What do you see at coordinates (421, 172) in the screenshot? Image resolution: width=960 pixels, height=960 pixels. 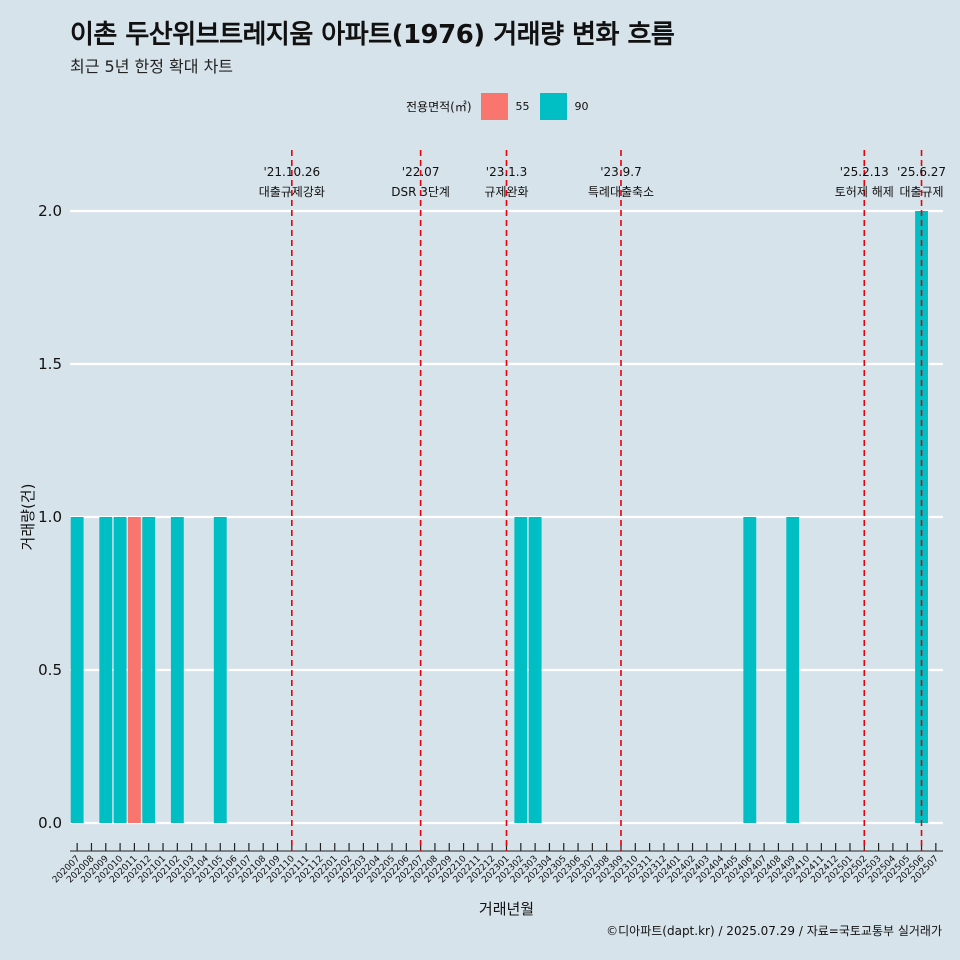 I see `event-date: '22.07` at bounding box center [421, 172].